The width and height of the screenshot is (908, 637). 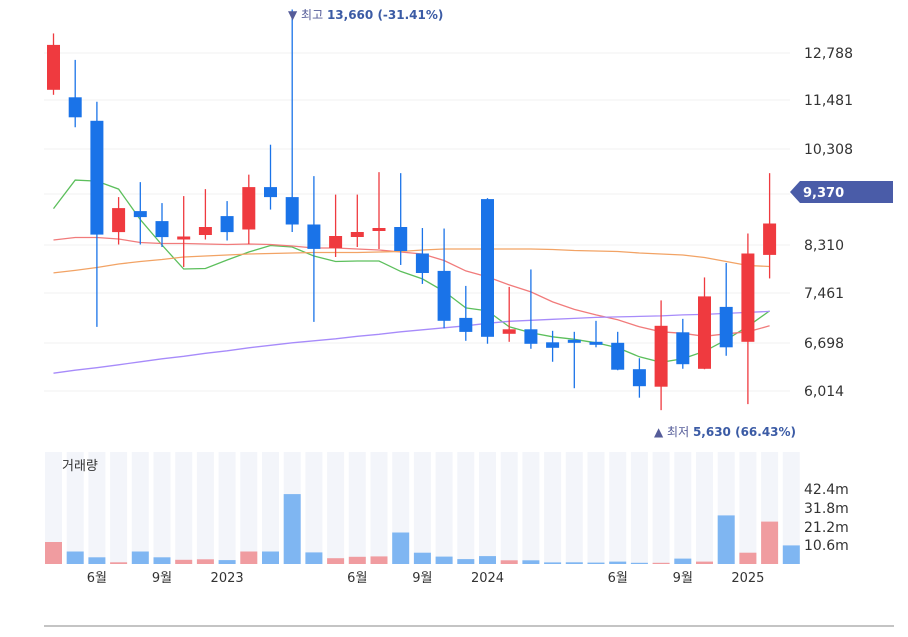 What do you see at coordinates (426, 578) in the screenshot?
I see `time-axis: 6월 9월 2023 6월 9월 2024 6월 9월 2025` at bounding box center [426, 578].